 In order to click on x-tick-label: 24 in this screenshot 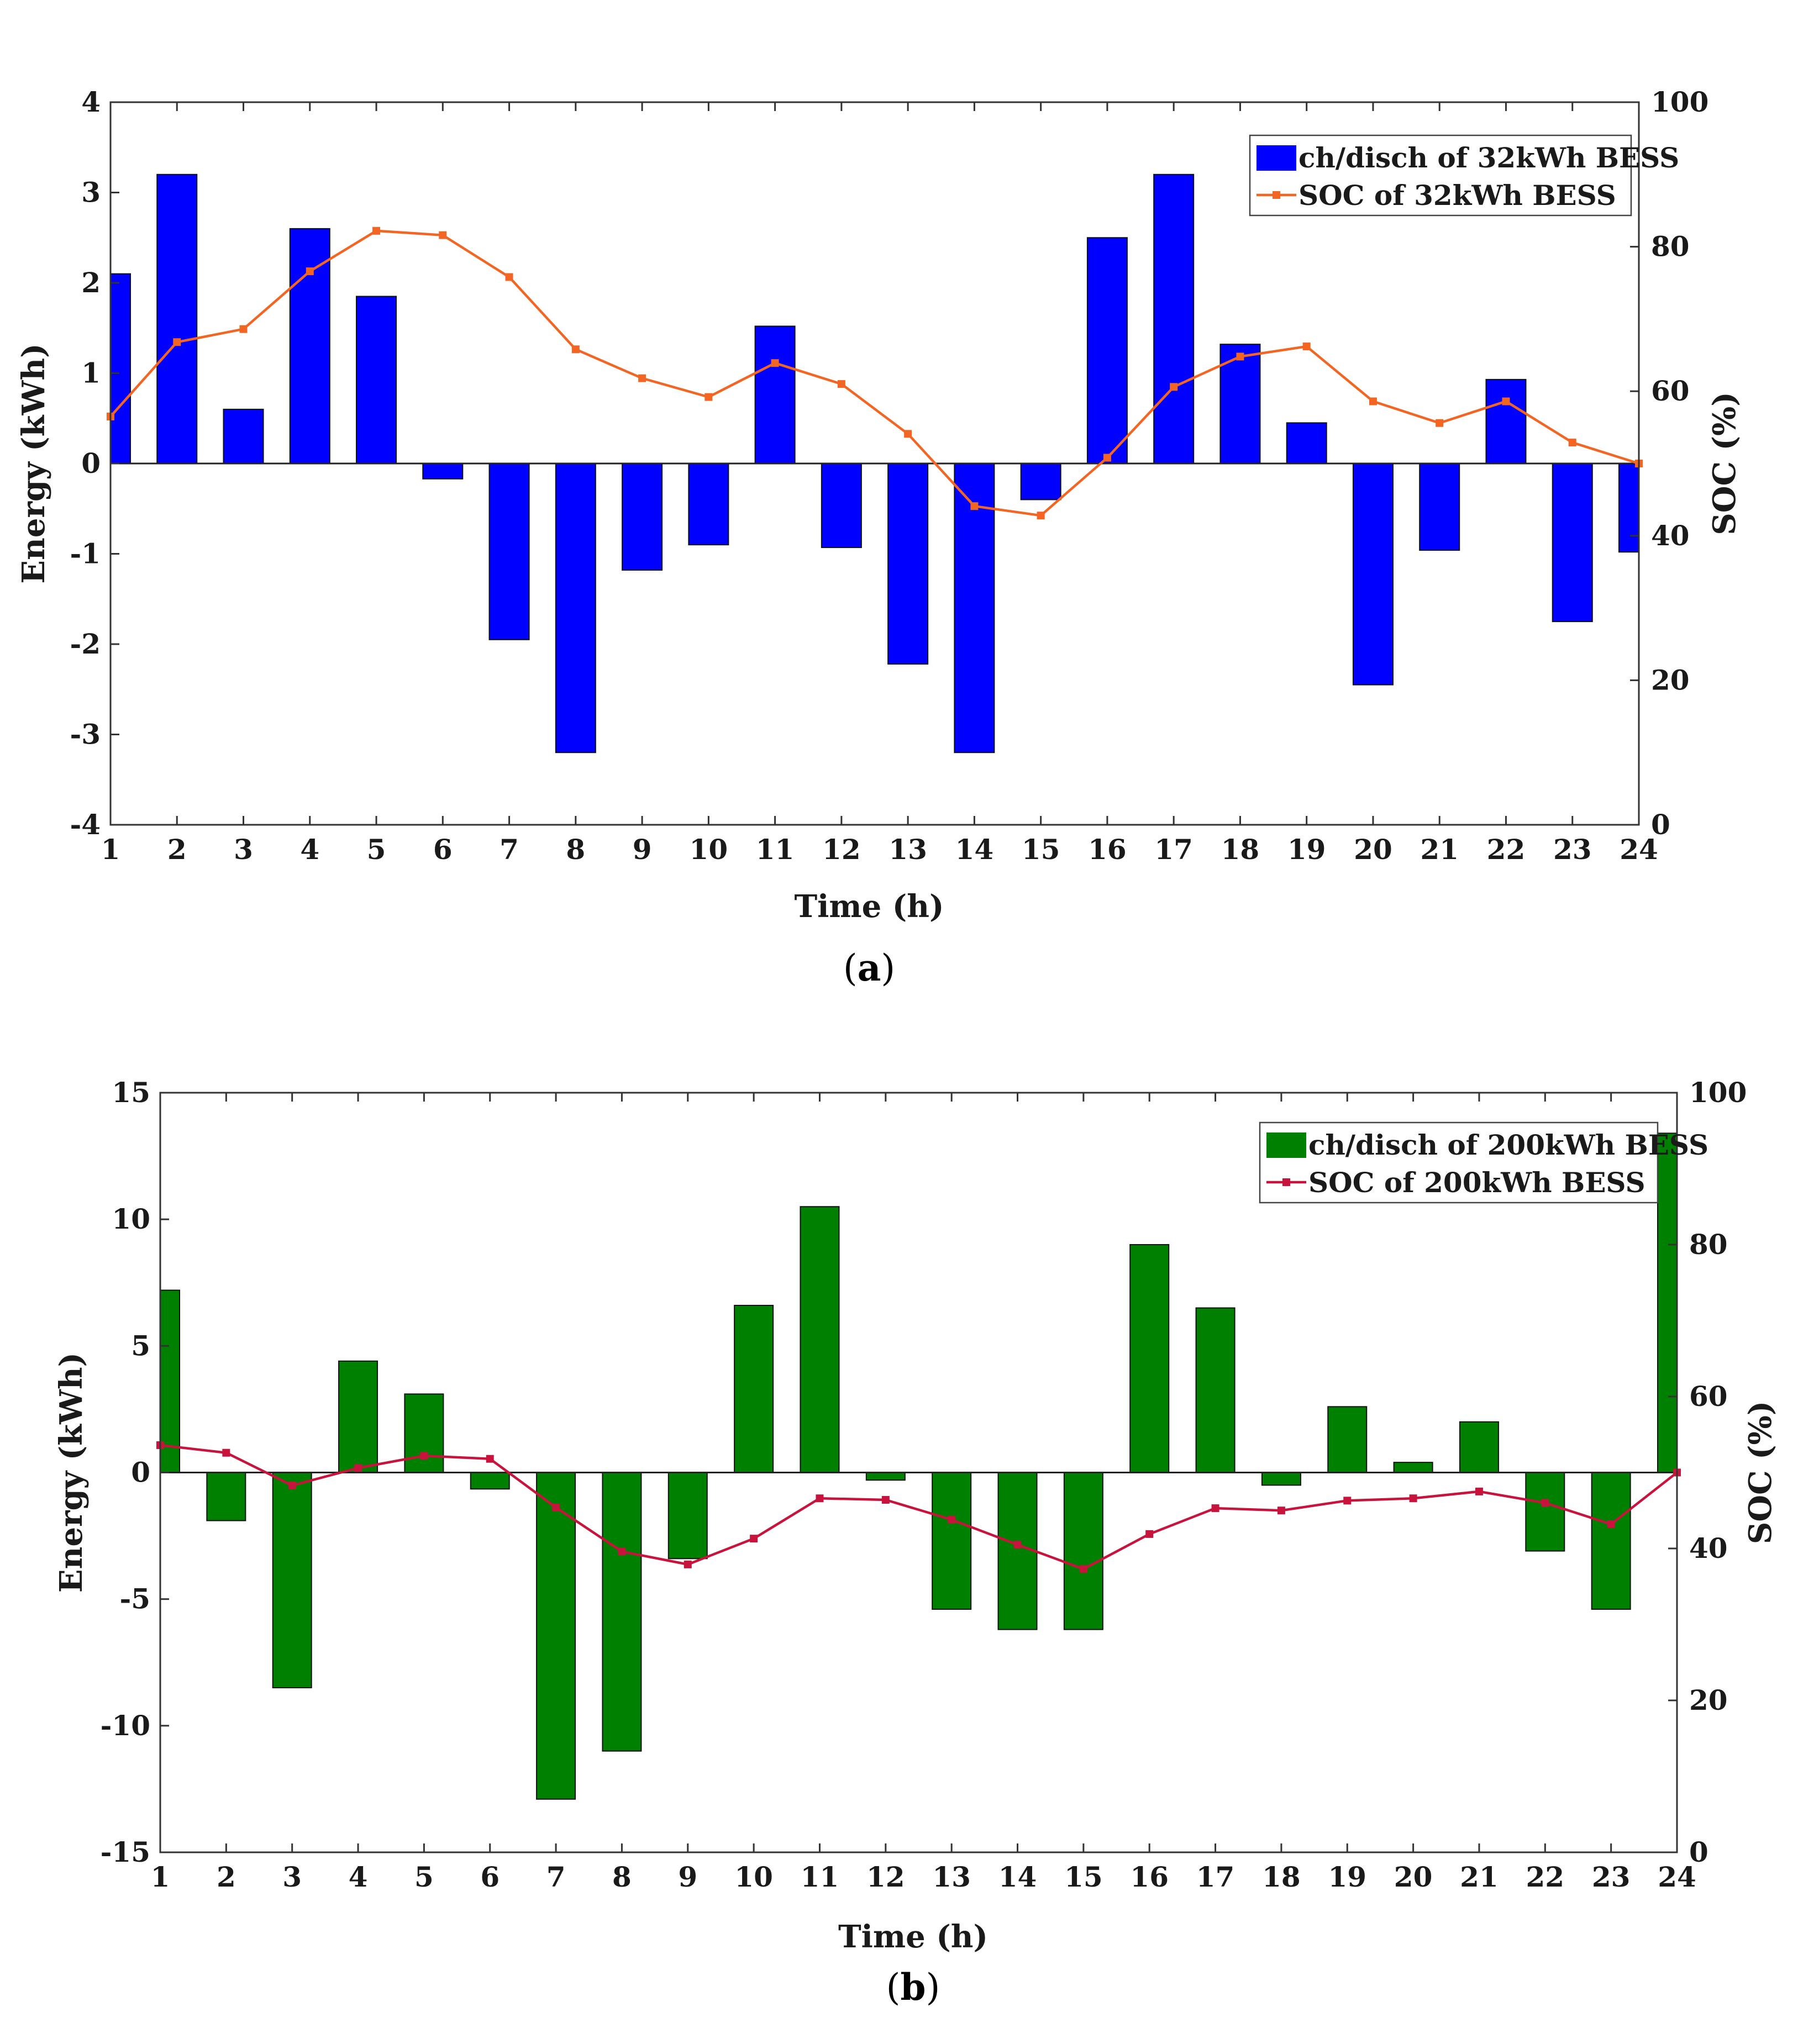, I will do `click(1639, 850)`.